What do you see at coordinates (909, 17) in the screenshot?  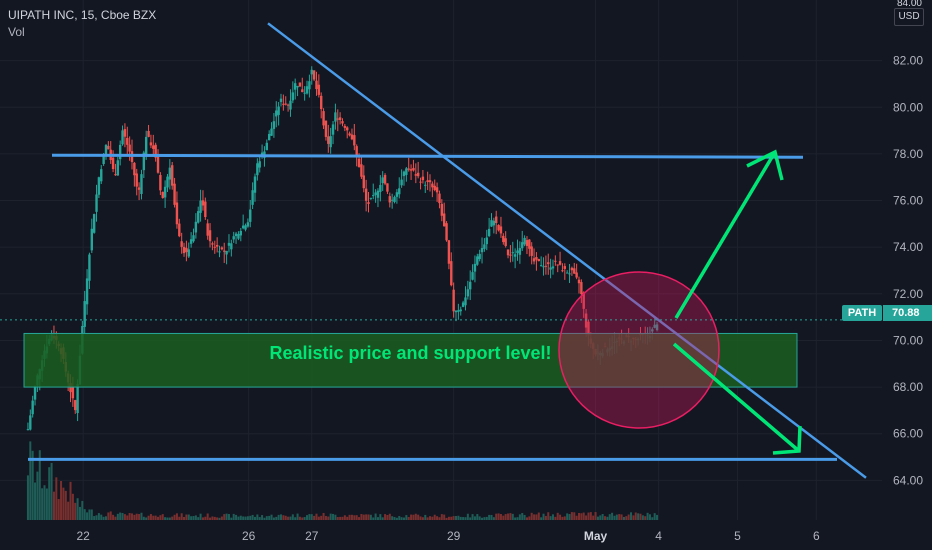 I see `currency-badge: USD` at bounding box center [909, 17].